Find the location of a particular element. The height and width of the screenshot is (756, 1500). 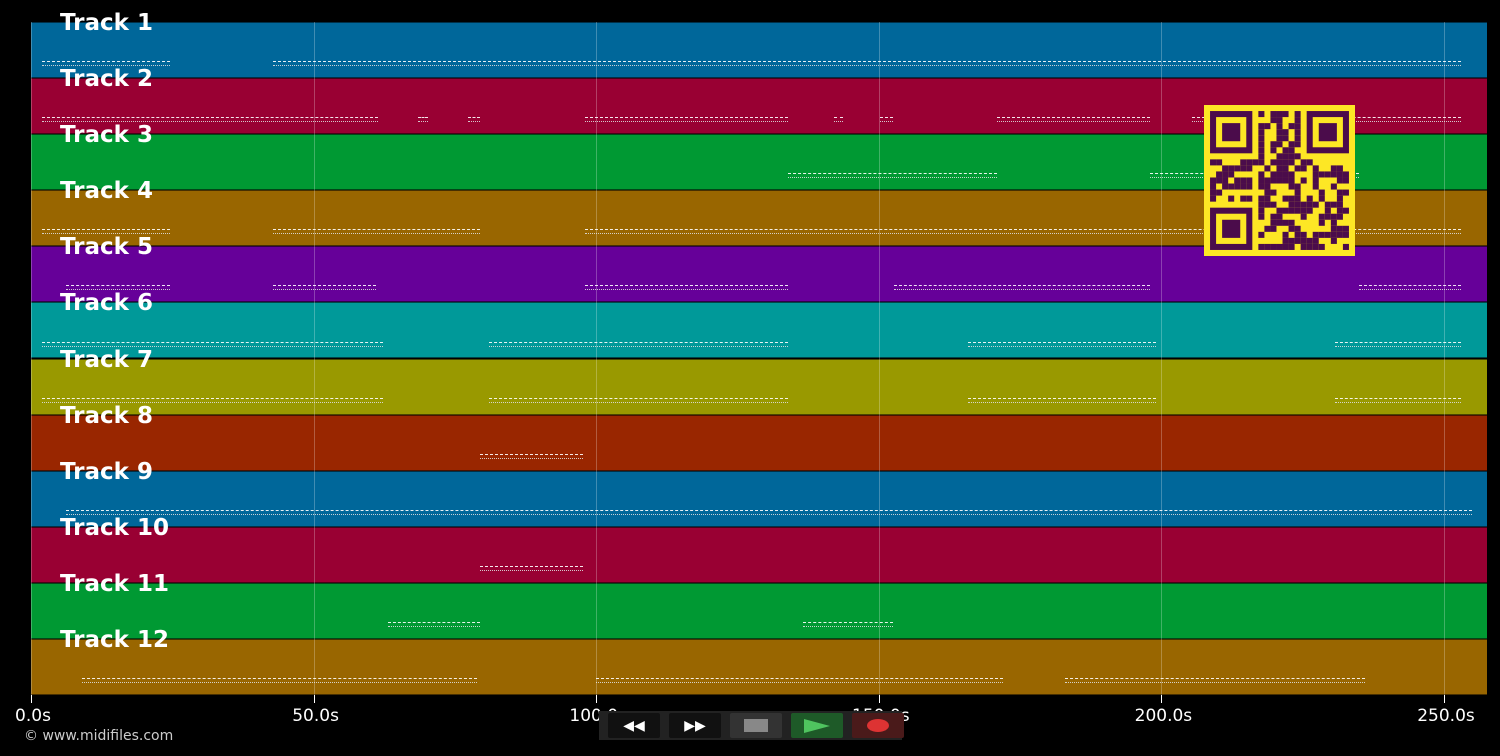

axis-tick-label: 200.0s is located at coordinates (1163, 716).